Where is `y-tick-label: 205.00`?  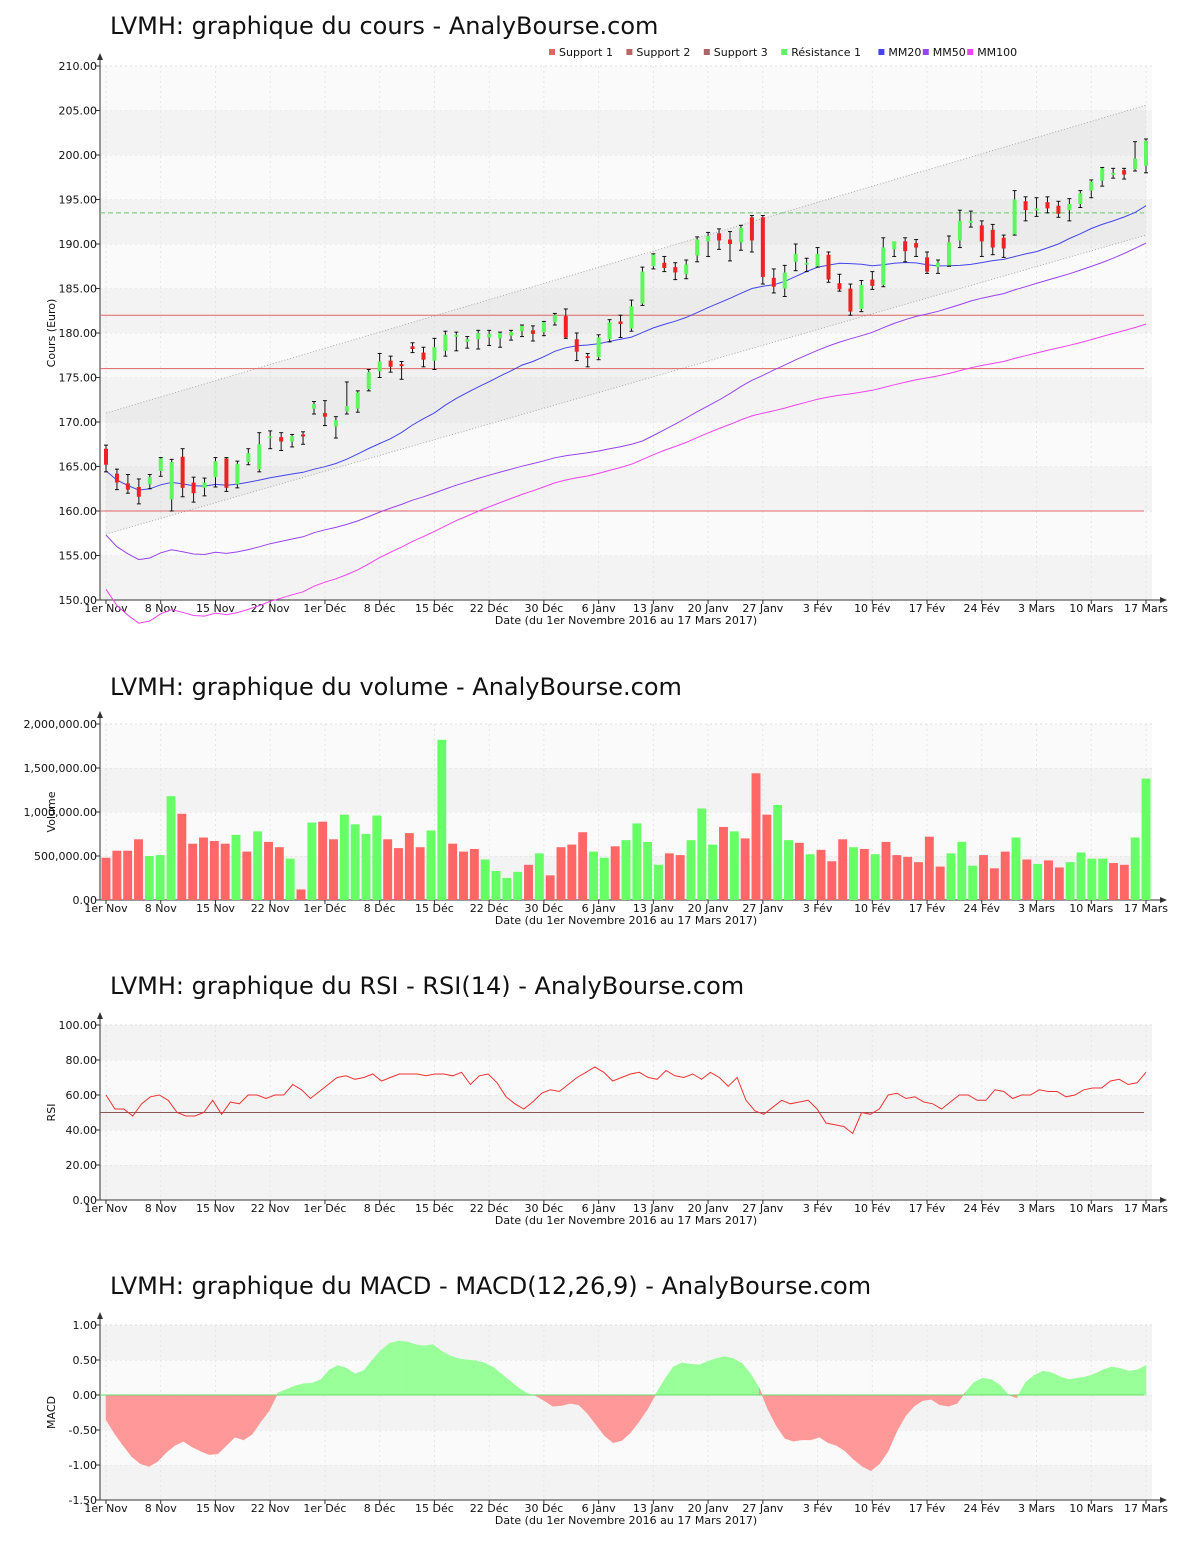
y-tick-label: 205.00 is located at coordinates (78, 111).